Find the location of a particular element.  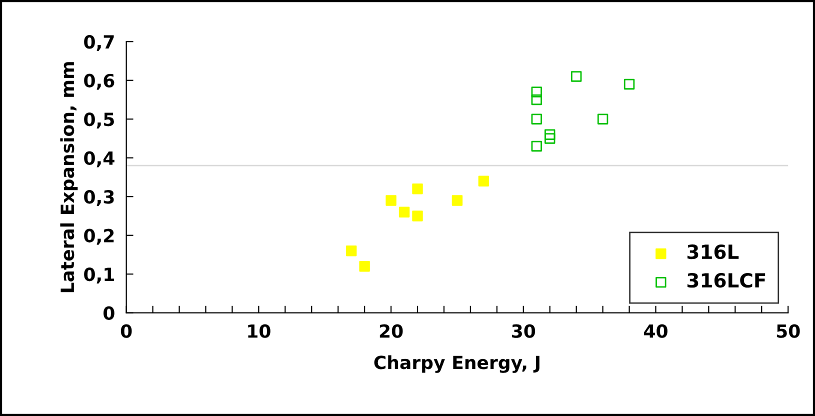

y-tick-label: 0,3 is located at coordinates (99, 198).